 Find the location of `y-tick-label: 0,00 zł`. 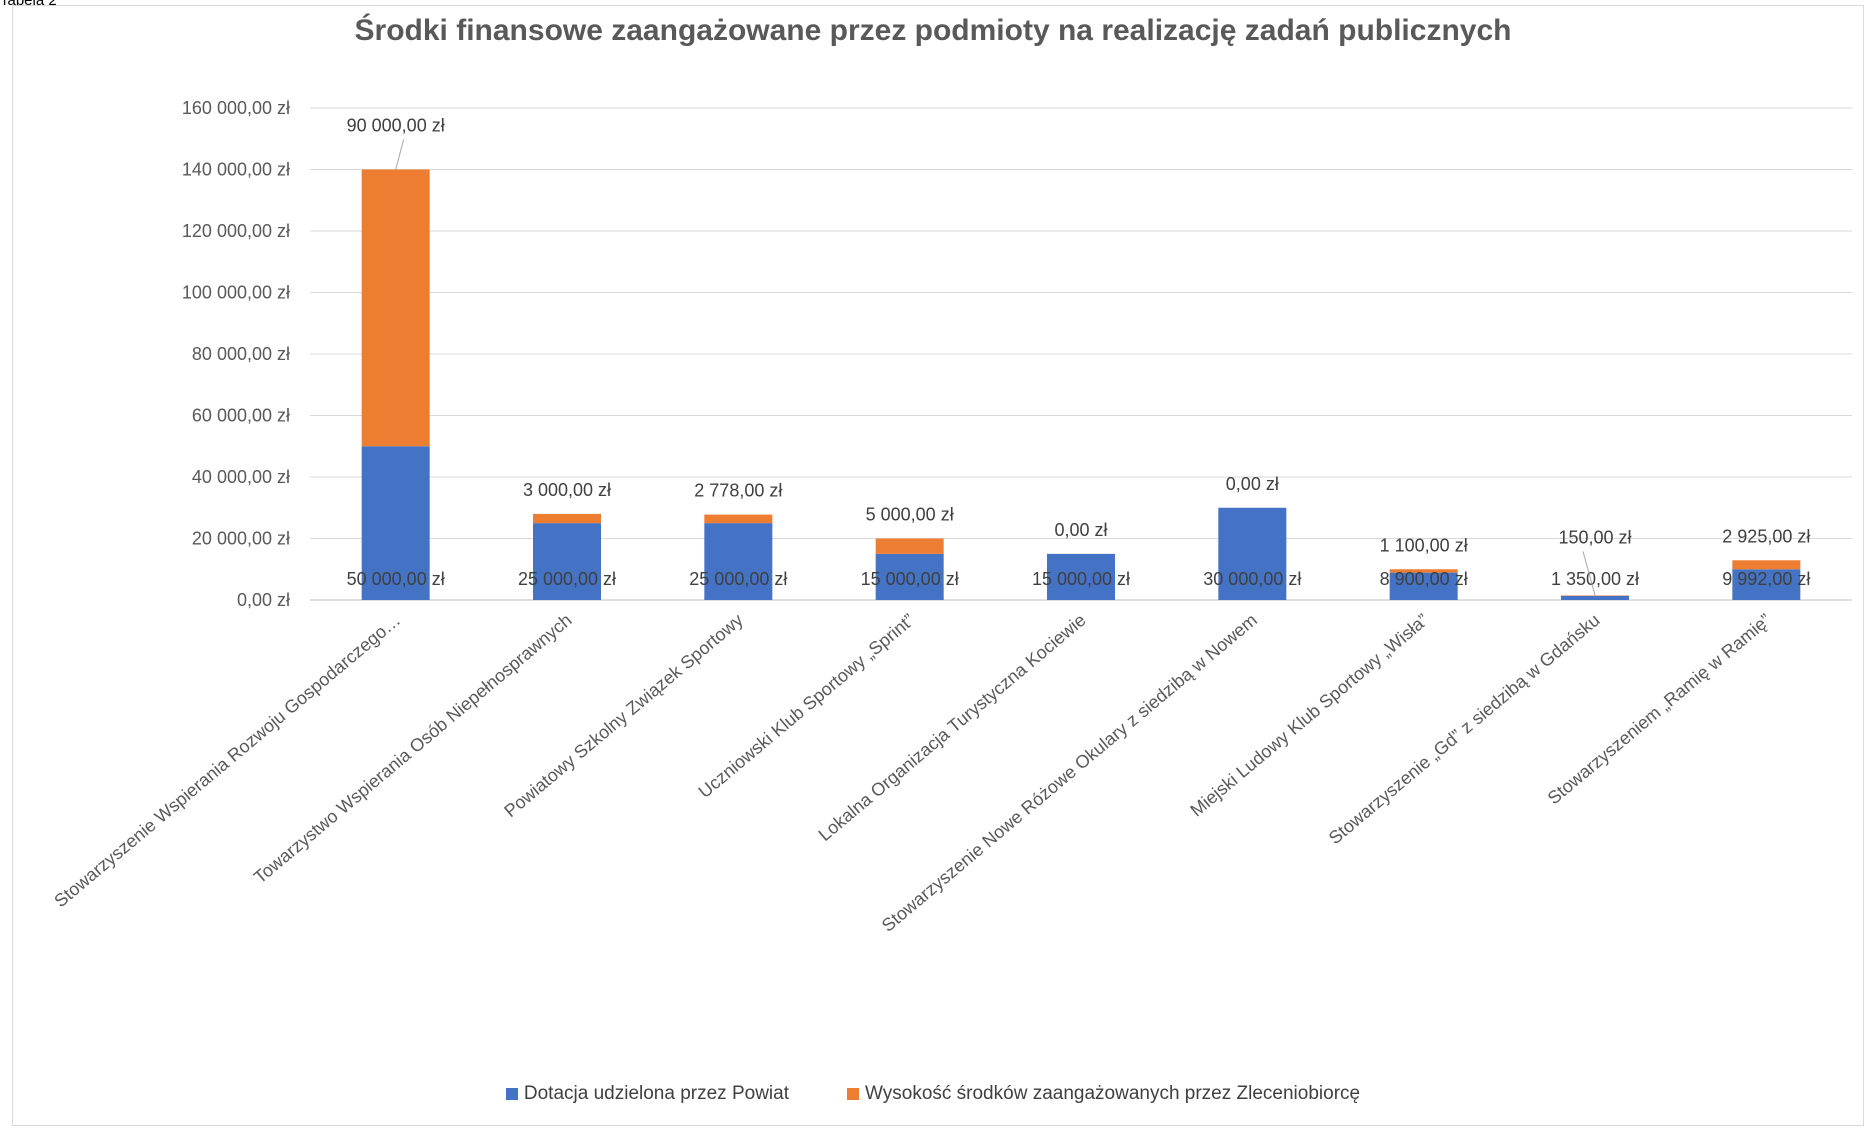

y-tick-label: 0,00 zł is located at coordinates (263, 600).